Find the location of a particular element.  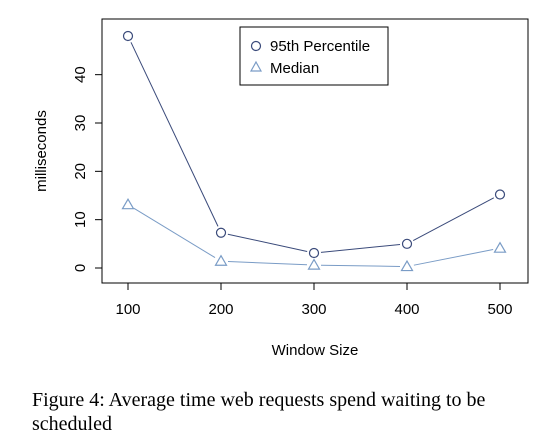

legend: 95th Percentile Median is located at coordinates (314, 56).